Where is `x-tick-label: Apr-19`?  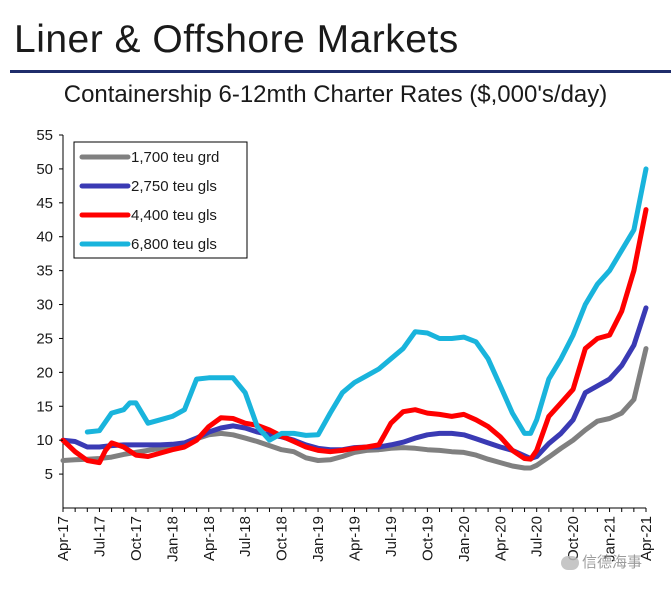 x-tick-label: Apr-19 is located at coordinates (355, 538).